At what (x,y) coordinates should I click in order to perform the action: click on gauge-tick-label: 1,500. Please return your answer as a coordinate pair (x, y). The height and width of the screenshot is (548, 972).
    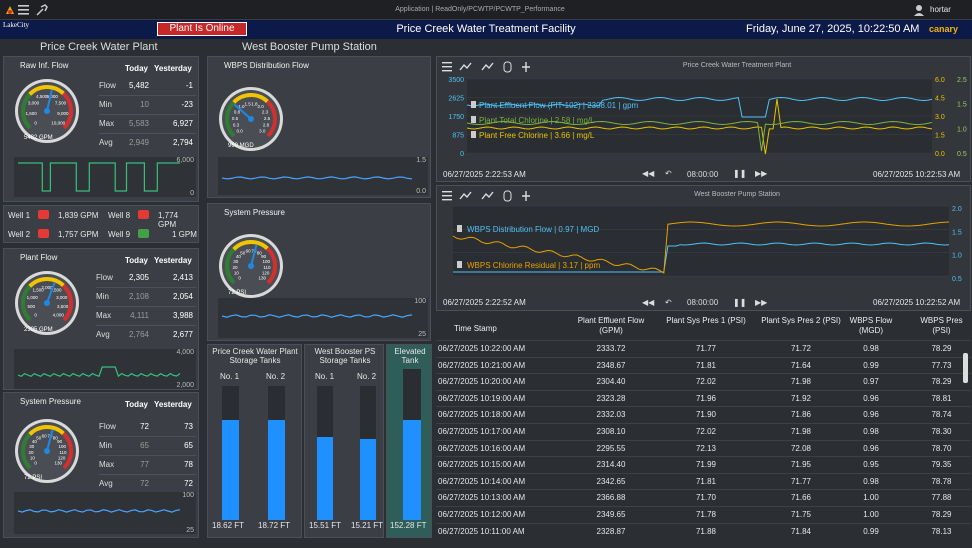
    Looking at the image, I should click on (38, 290).